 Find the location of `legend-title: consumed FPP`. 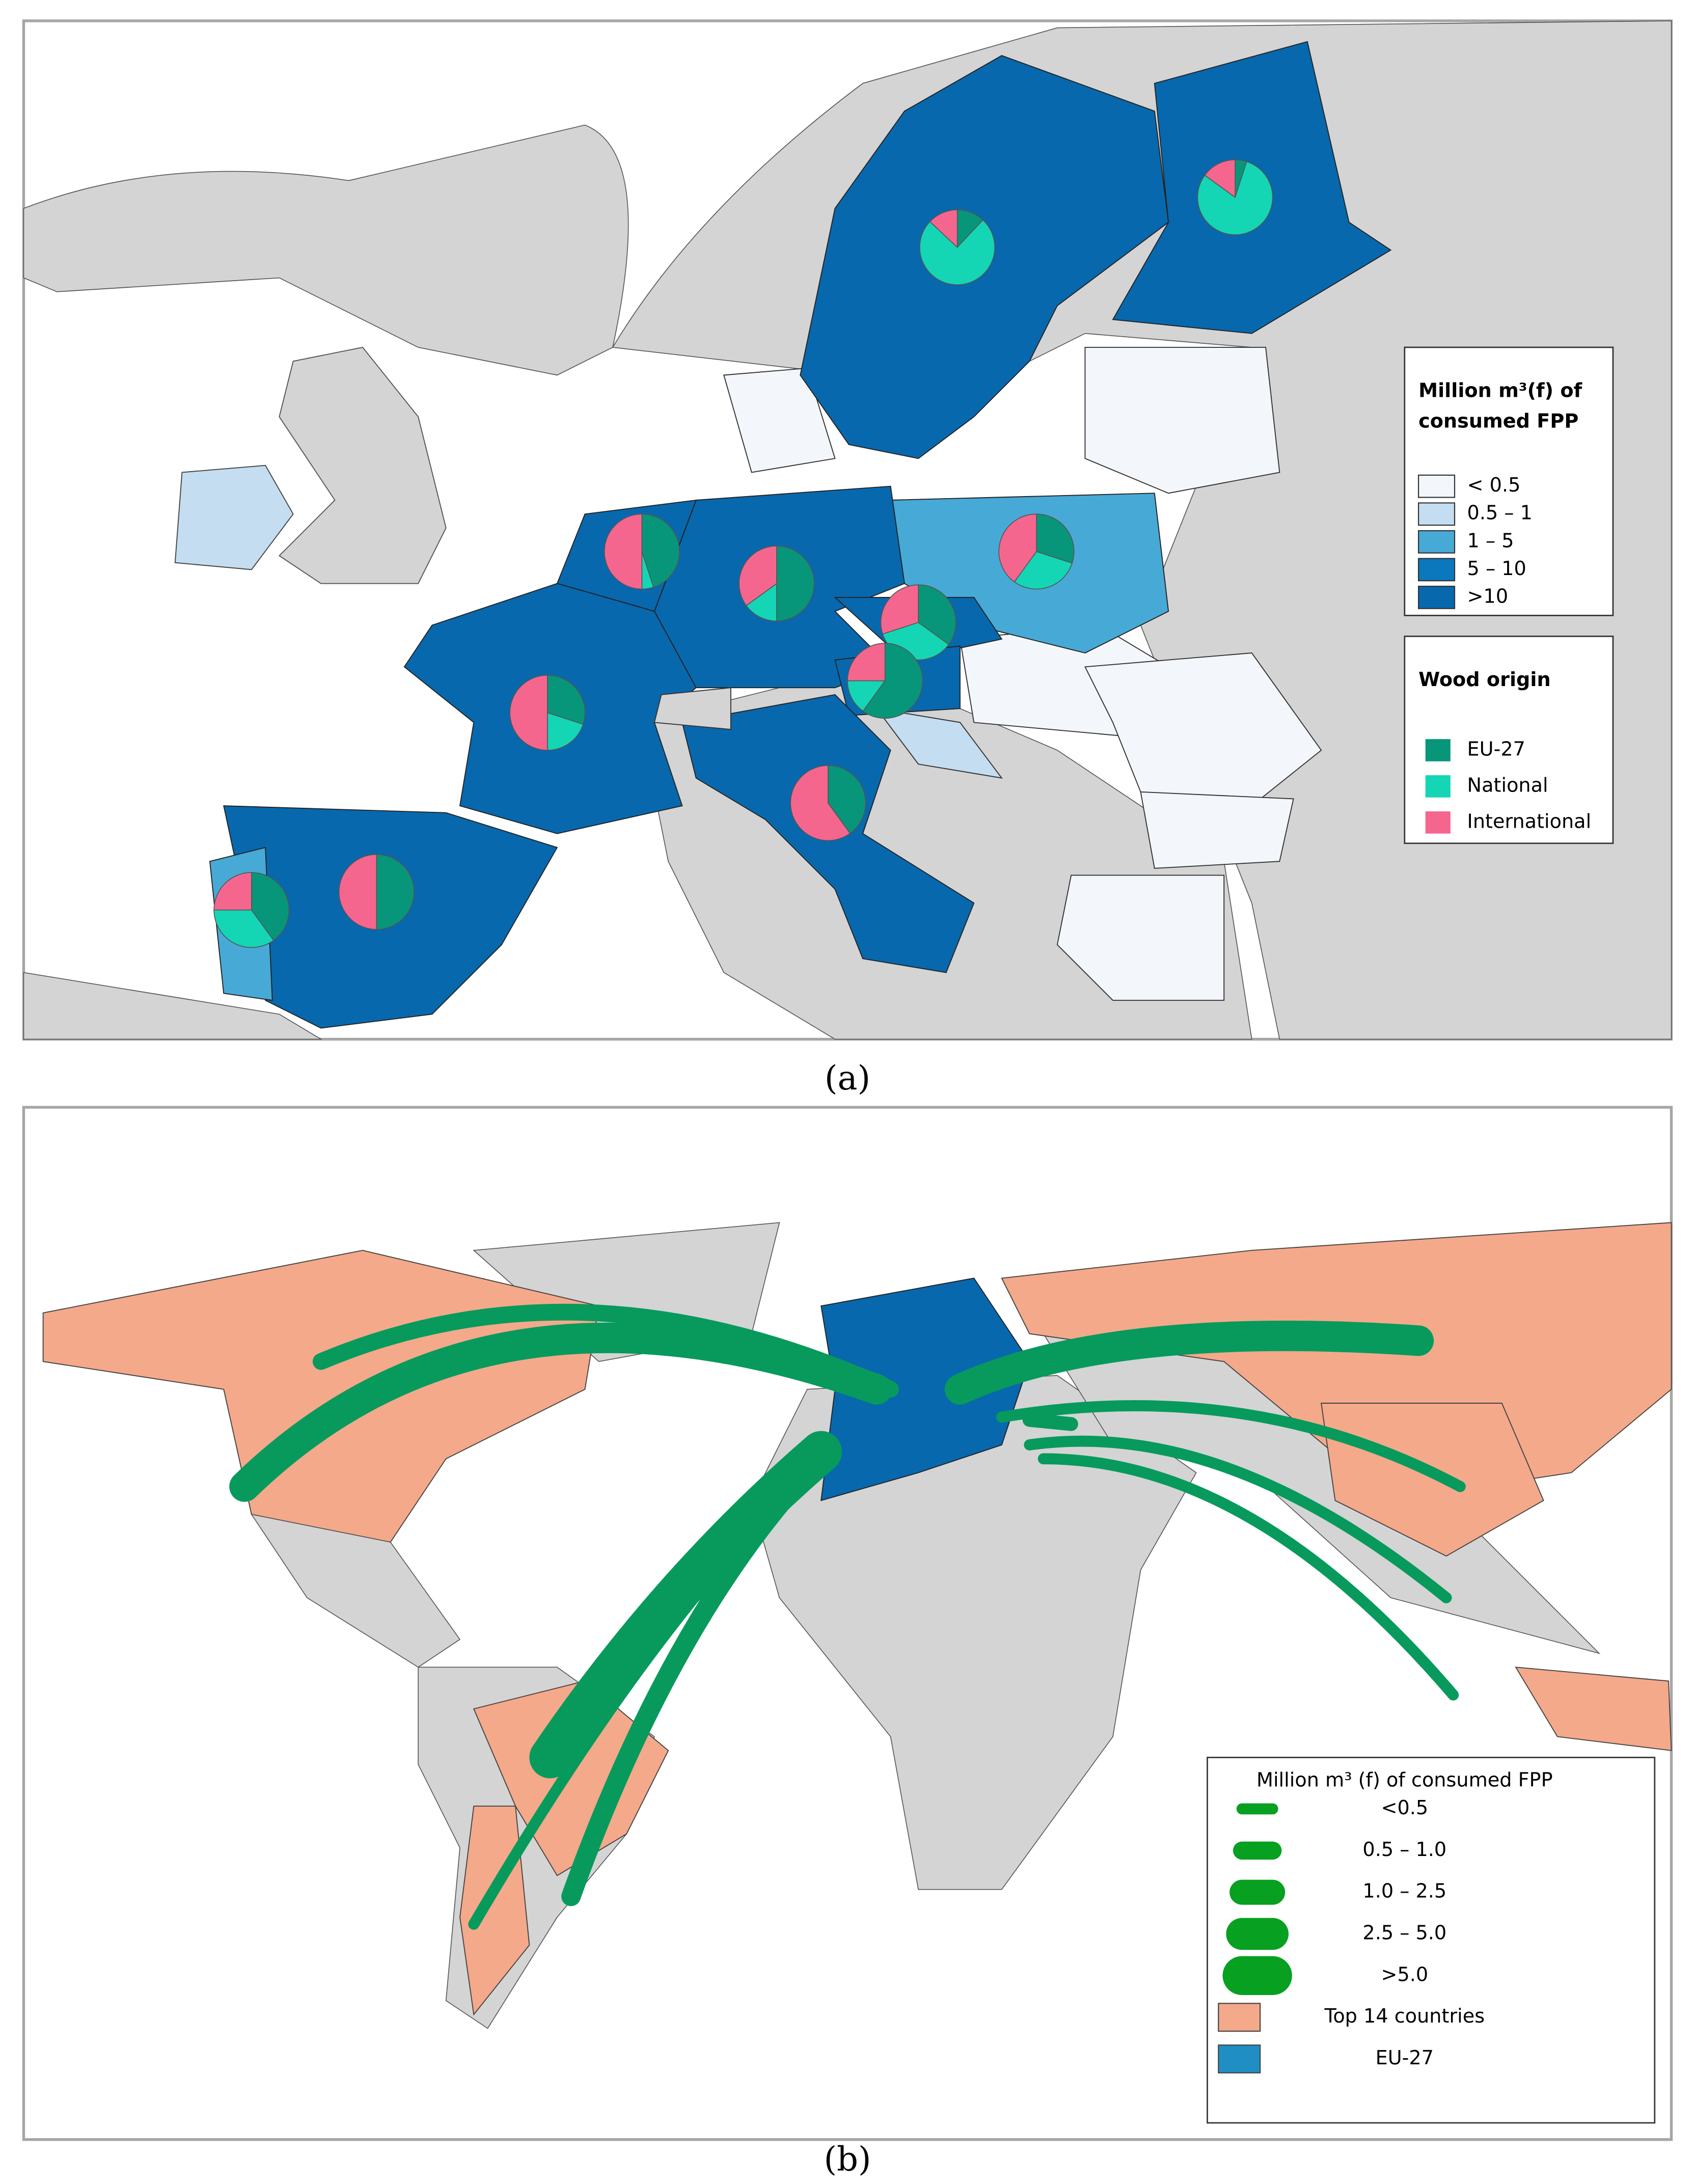

legend-title: consumed FPP is located at coordinates (1498, 422).